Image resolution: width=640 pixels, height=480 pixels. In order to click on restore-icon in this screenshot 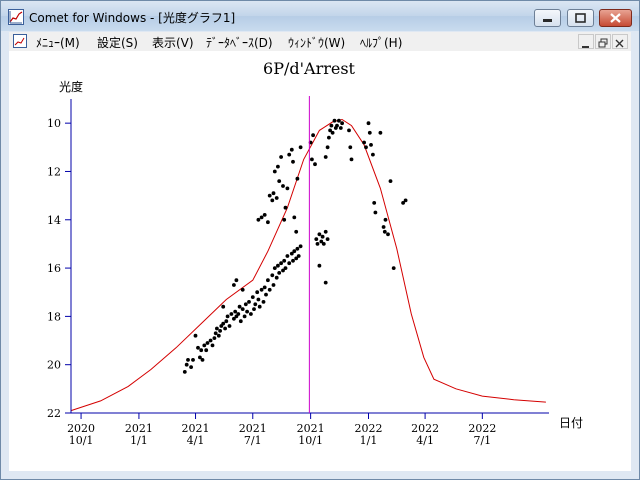, I will do `click(603, 43)`.